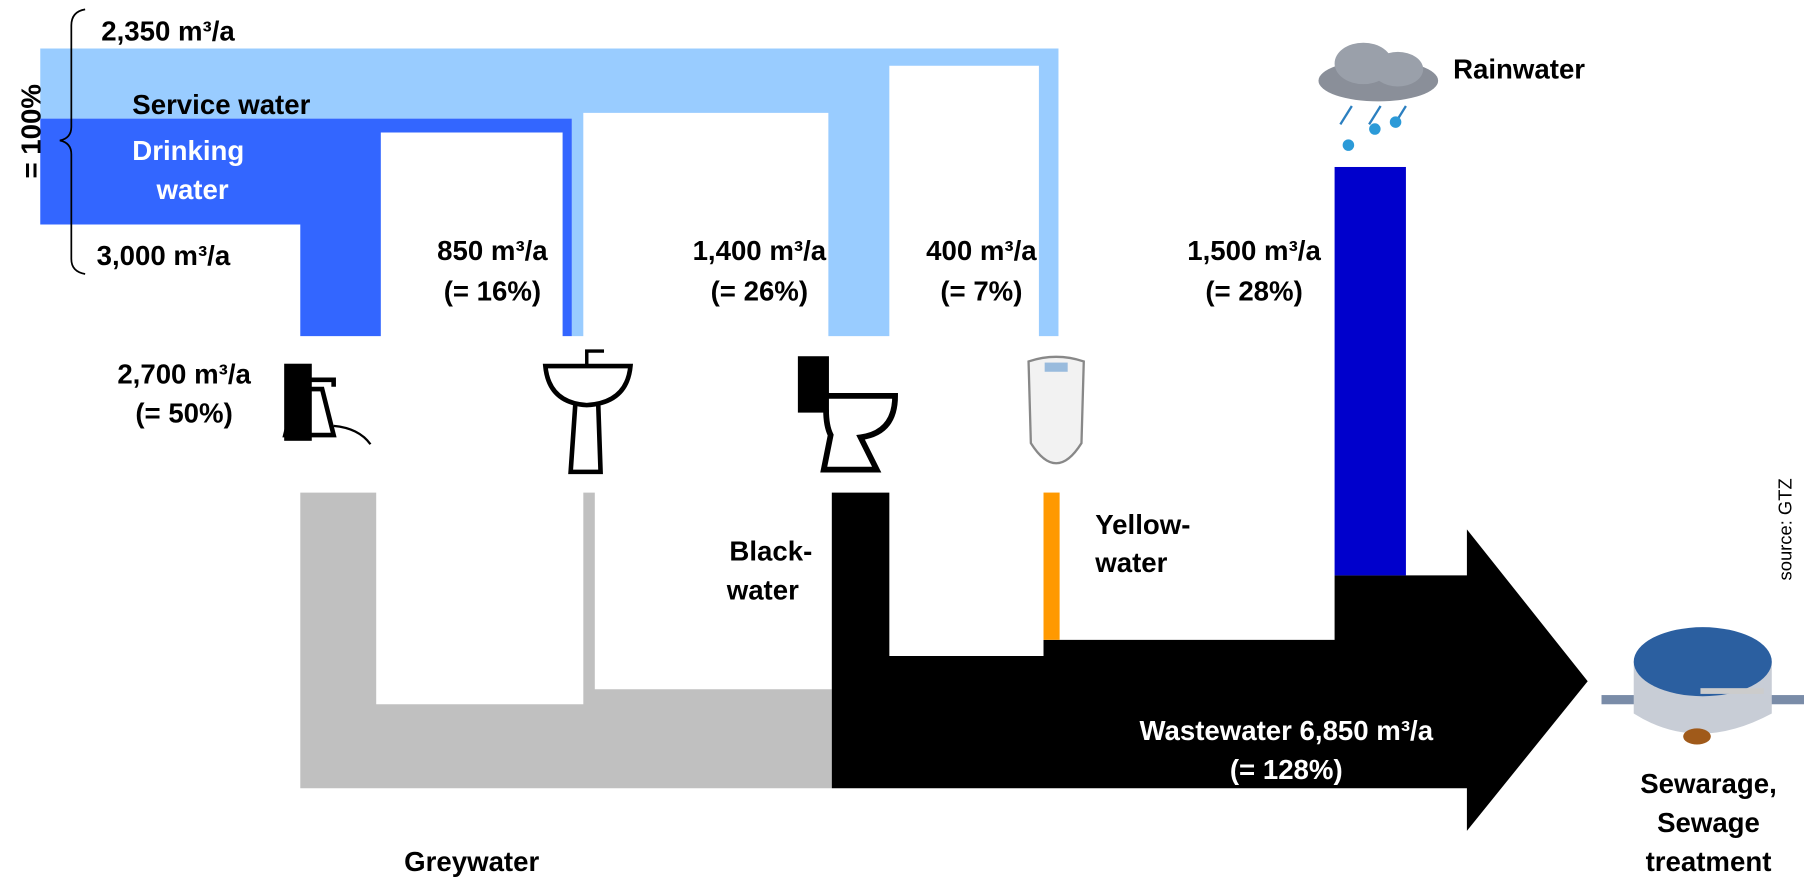 Image resolution: width=1804 pixels, height=877 pixels. Describe the element at coordinates (1702, 686) in the screenshot. I see `treatment-plant-icon` at that location.